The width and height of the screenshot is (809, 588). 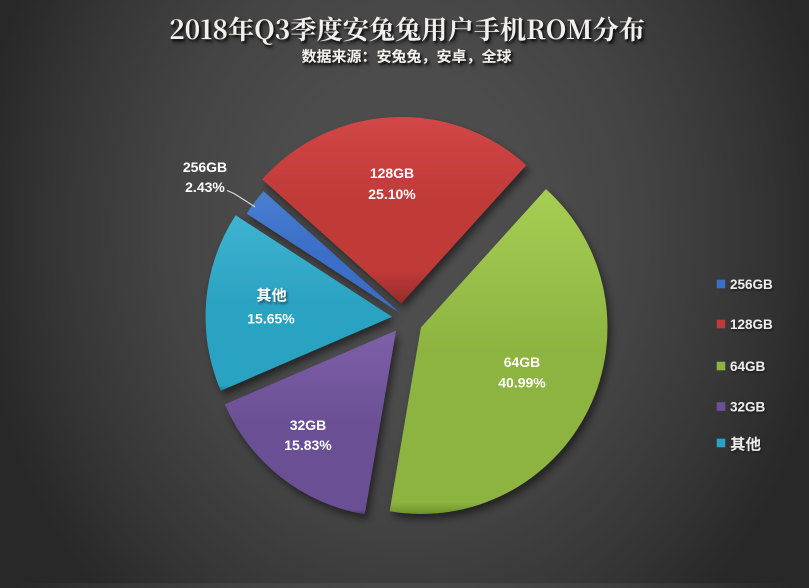 What do you see at coordinates (205, 187) in the screenshot?
I see `svg-text: 2.43%` at bounding box center [205, 187].